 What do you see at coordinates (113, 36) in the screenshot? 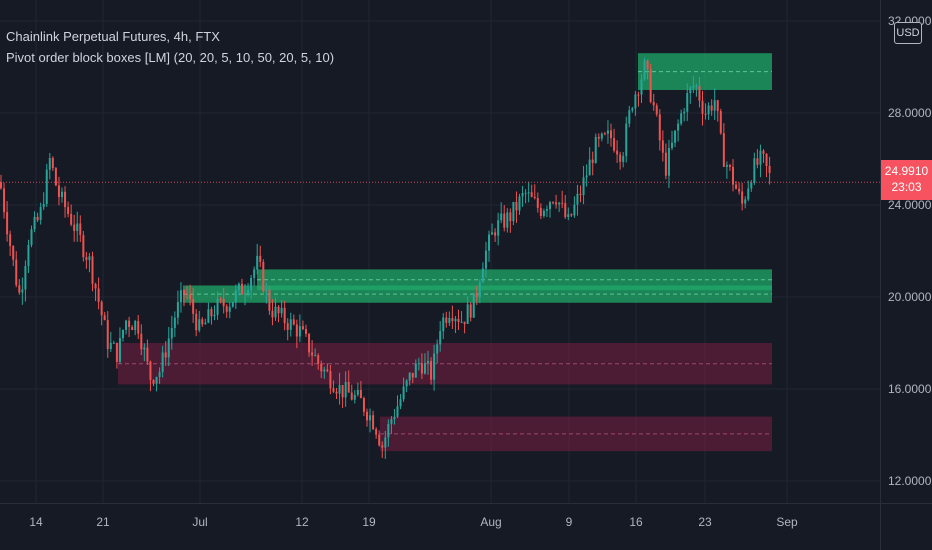
I see `symbol-title: Chainlink Perpetual Futures, 4h, FTX` at bounding box center [113, 36].